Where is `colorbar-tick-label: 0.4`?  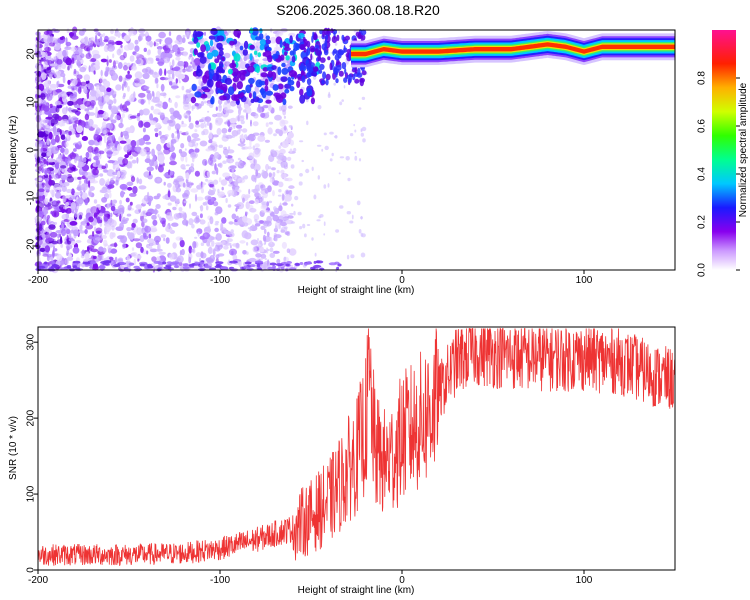
colorbar-tick-label: 0.4 is located at coordinates (702, 174).